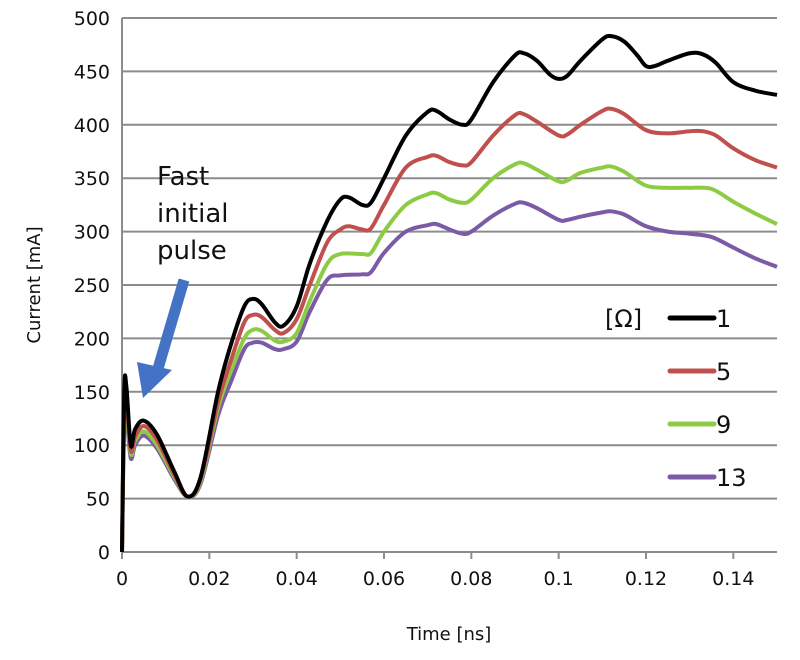 This screenshot has width=800, height=660. What do you see at coordinates (92, 339) in the screenshot?
I see `y-tick-label: 200` at bounding box center [92, 339].